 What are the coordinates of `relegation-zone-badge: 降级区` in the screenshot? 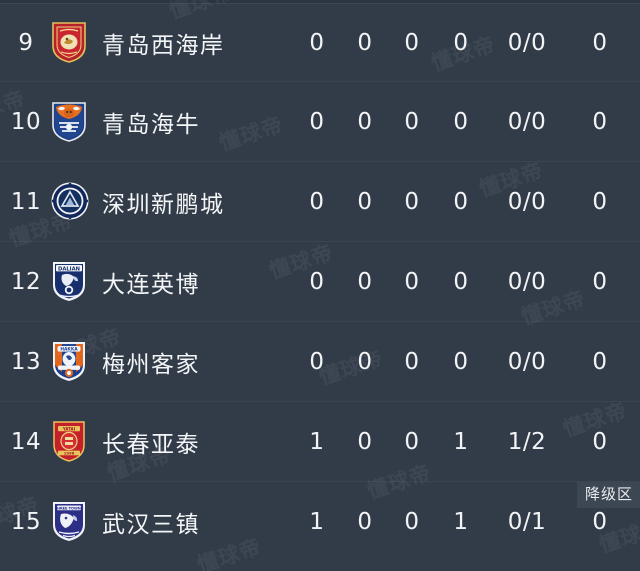 It's located at (608, 495).